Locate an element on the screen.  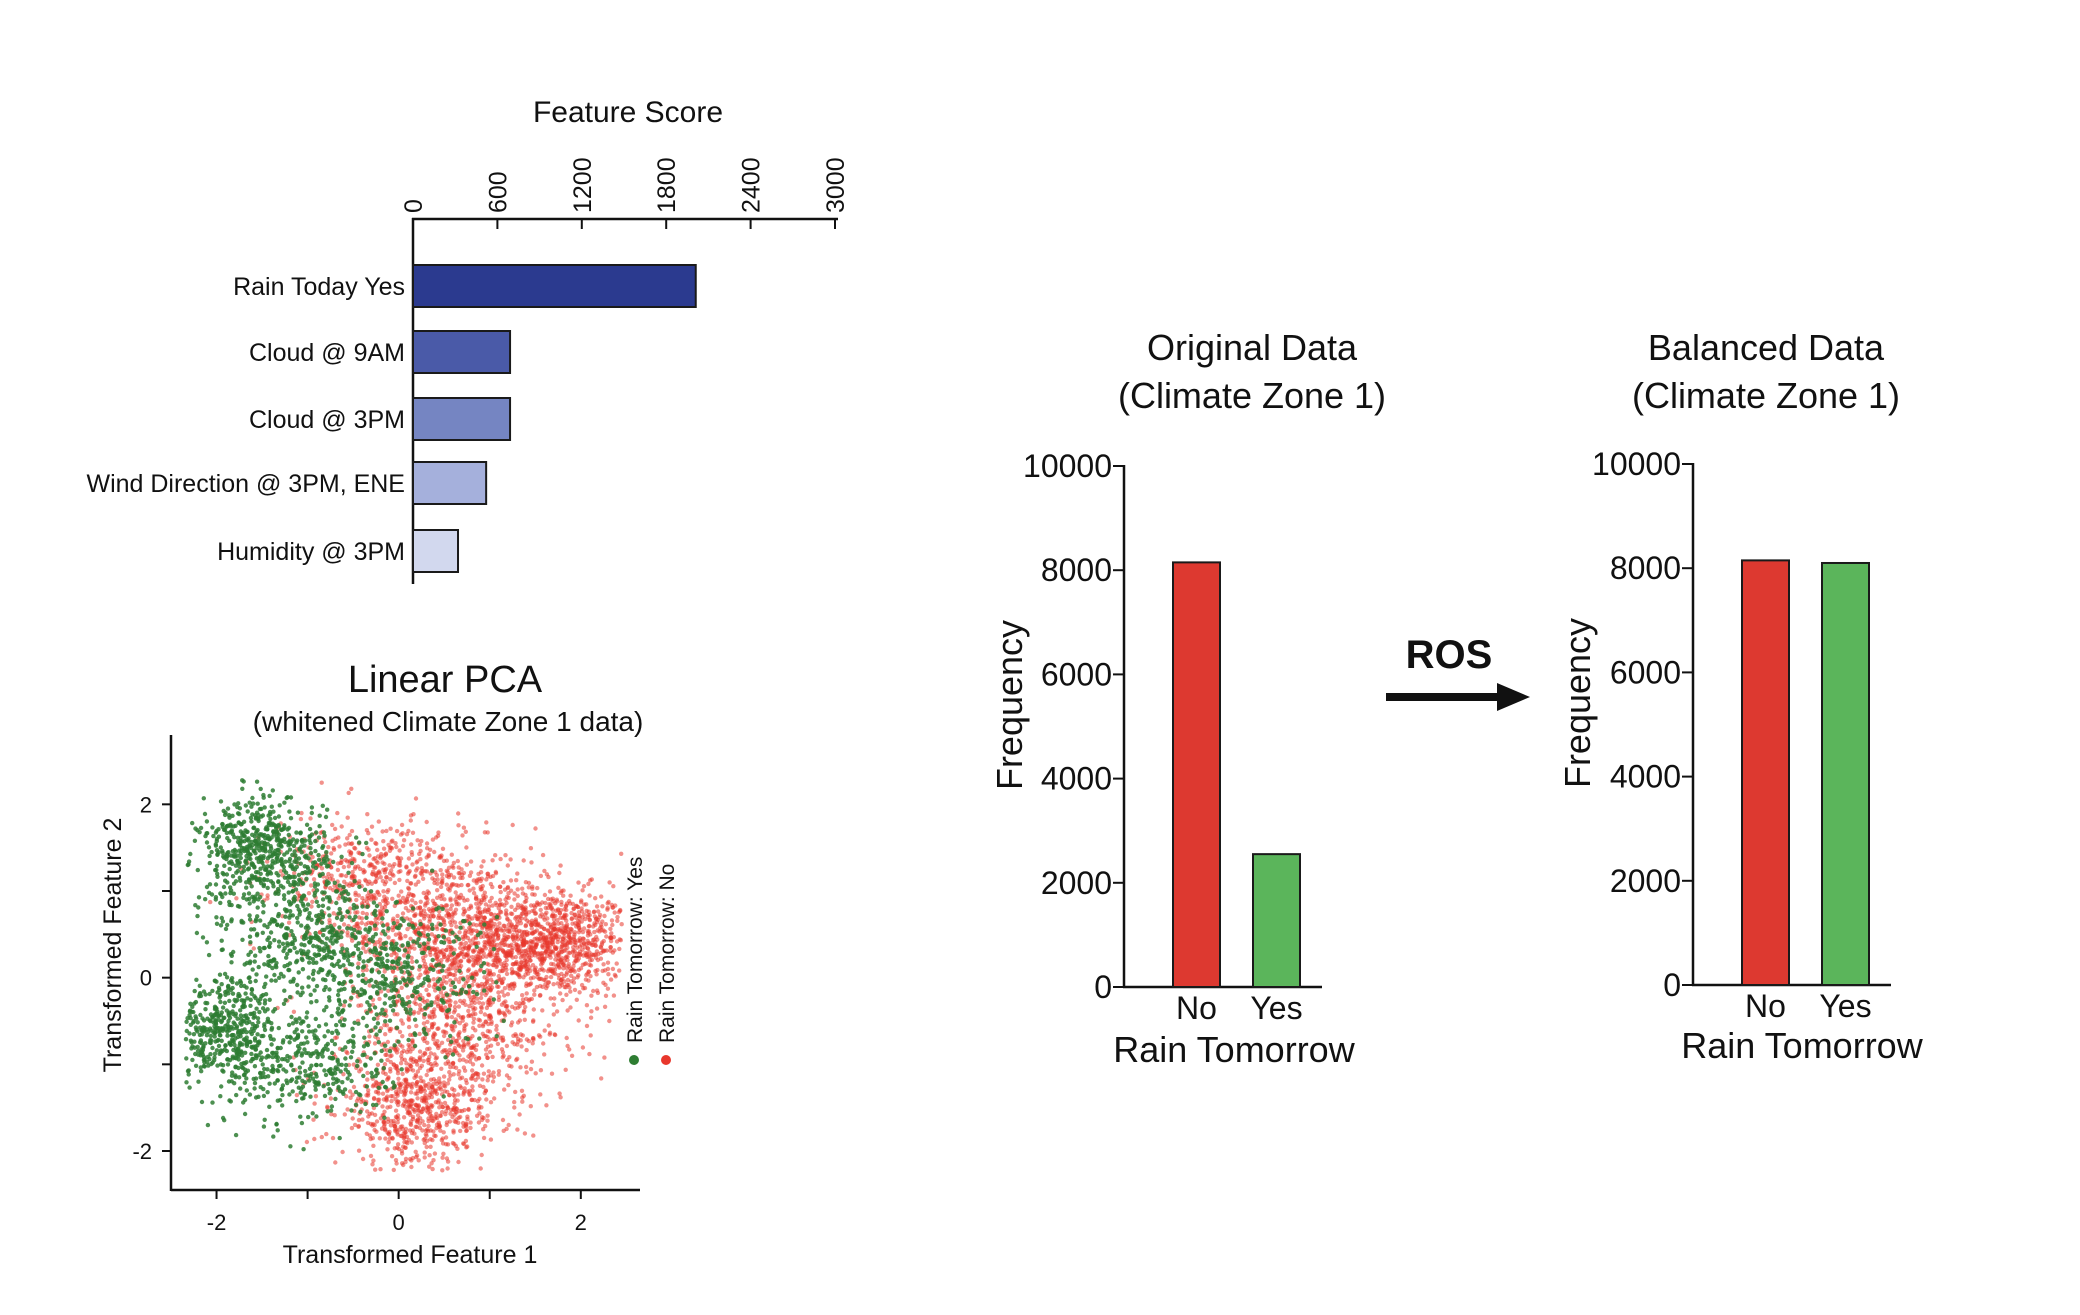
pca-title: Linear PCA is located at coordinates (445, 680).